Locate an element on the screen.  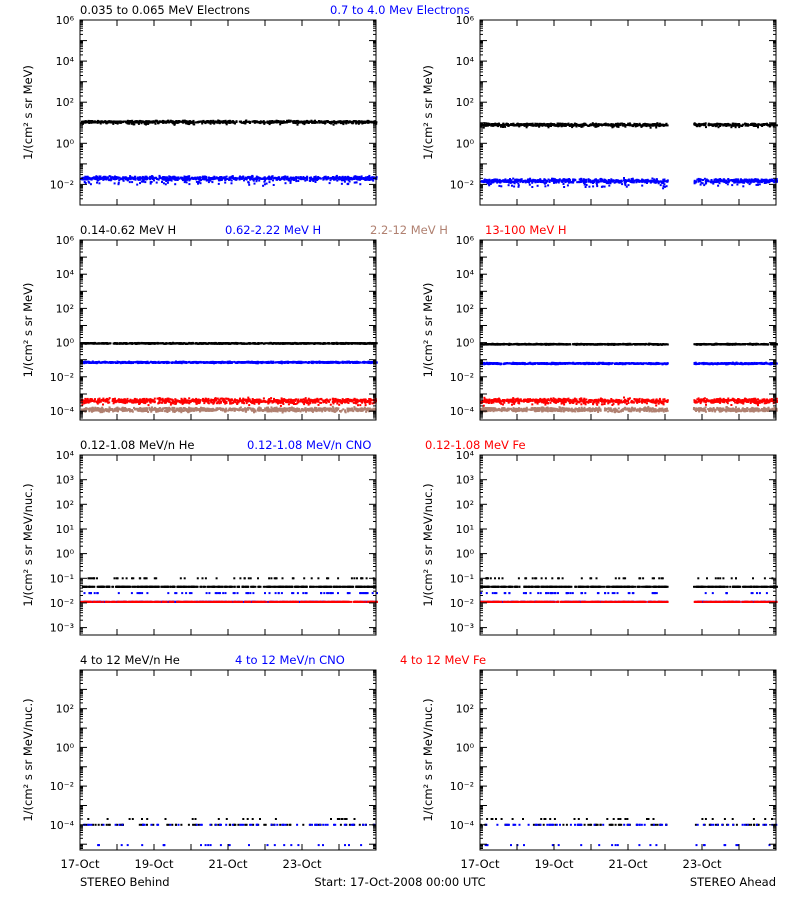
plot-frame is located at coordinates (628, 112).